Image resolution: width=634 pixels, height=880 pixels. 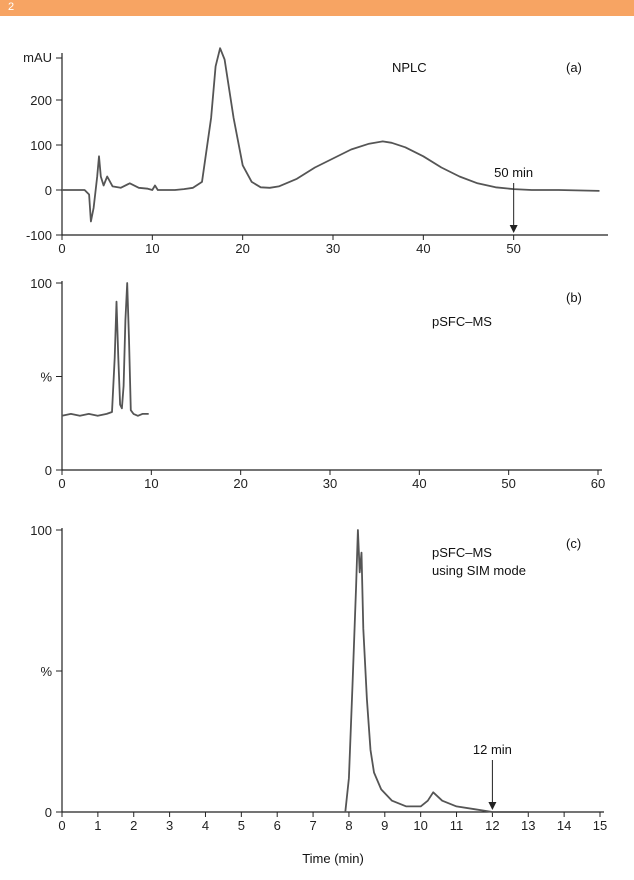 What do you see at coordinates (97, 825) in the screenshot?
I see `x-tick-label: 1` at bounding box center [97, 825].